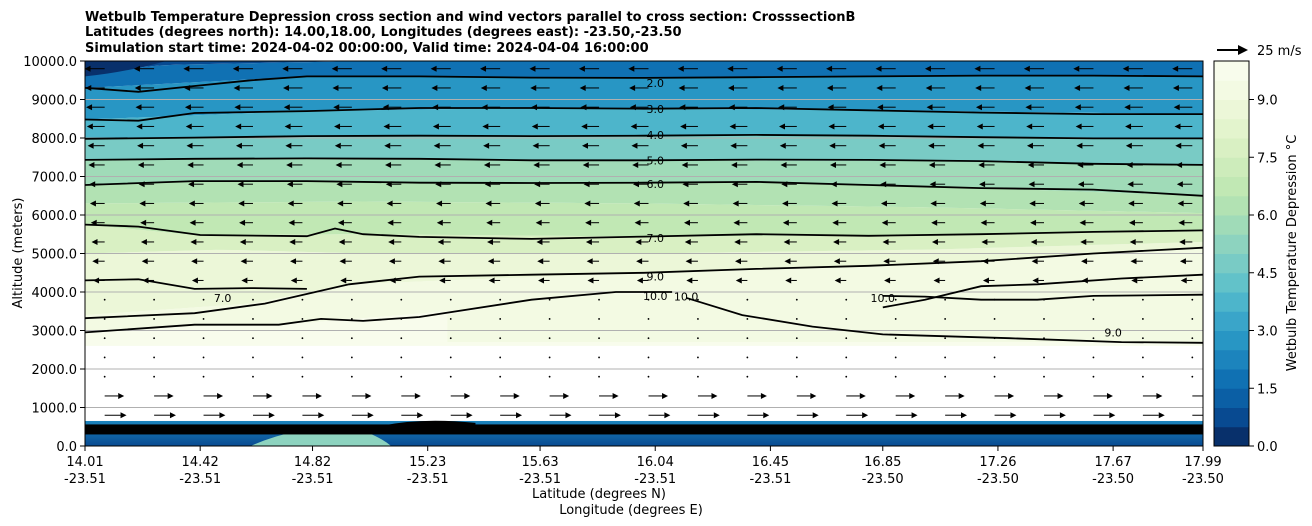 Image resolution: width=1312 pixels, height=526 pixels. What do you see at coordinates (655, 277) in the screenshot?
I see `contour-label: 9.0` at bounding box center [655, 277].